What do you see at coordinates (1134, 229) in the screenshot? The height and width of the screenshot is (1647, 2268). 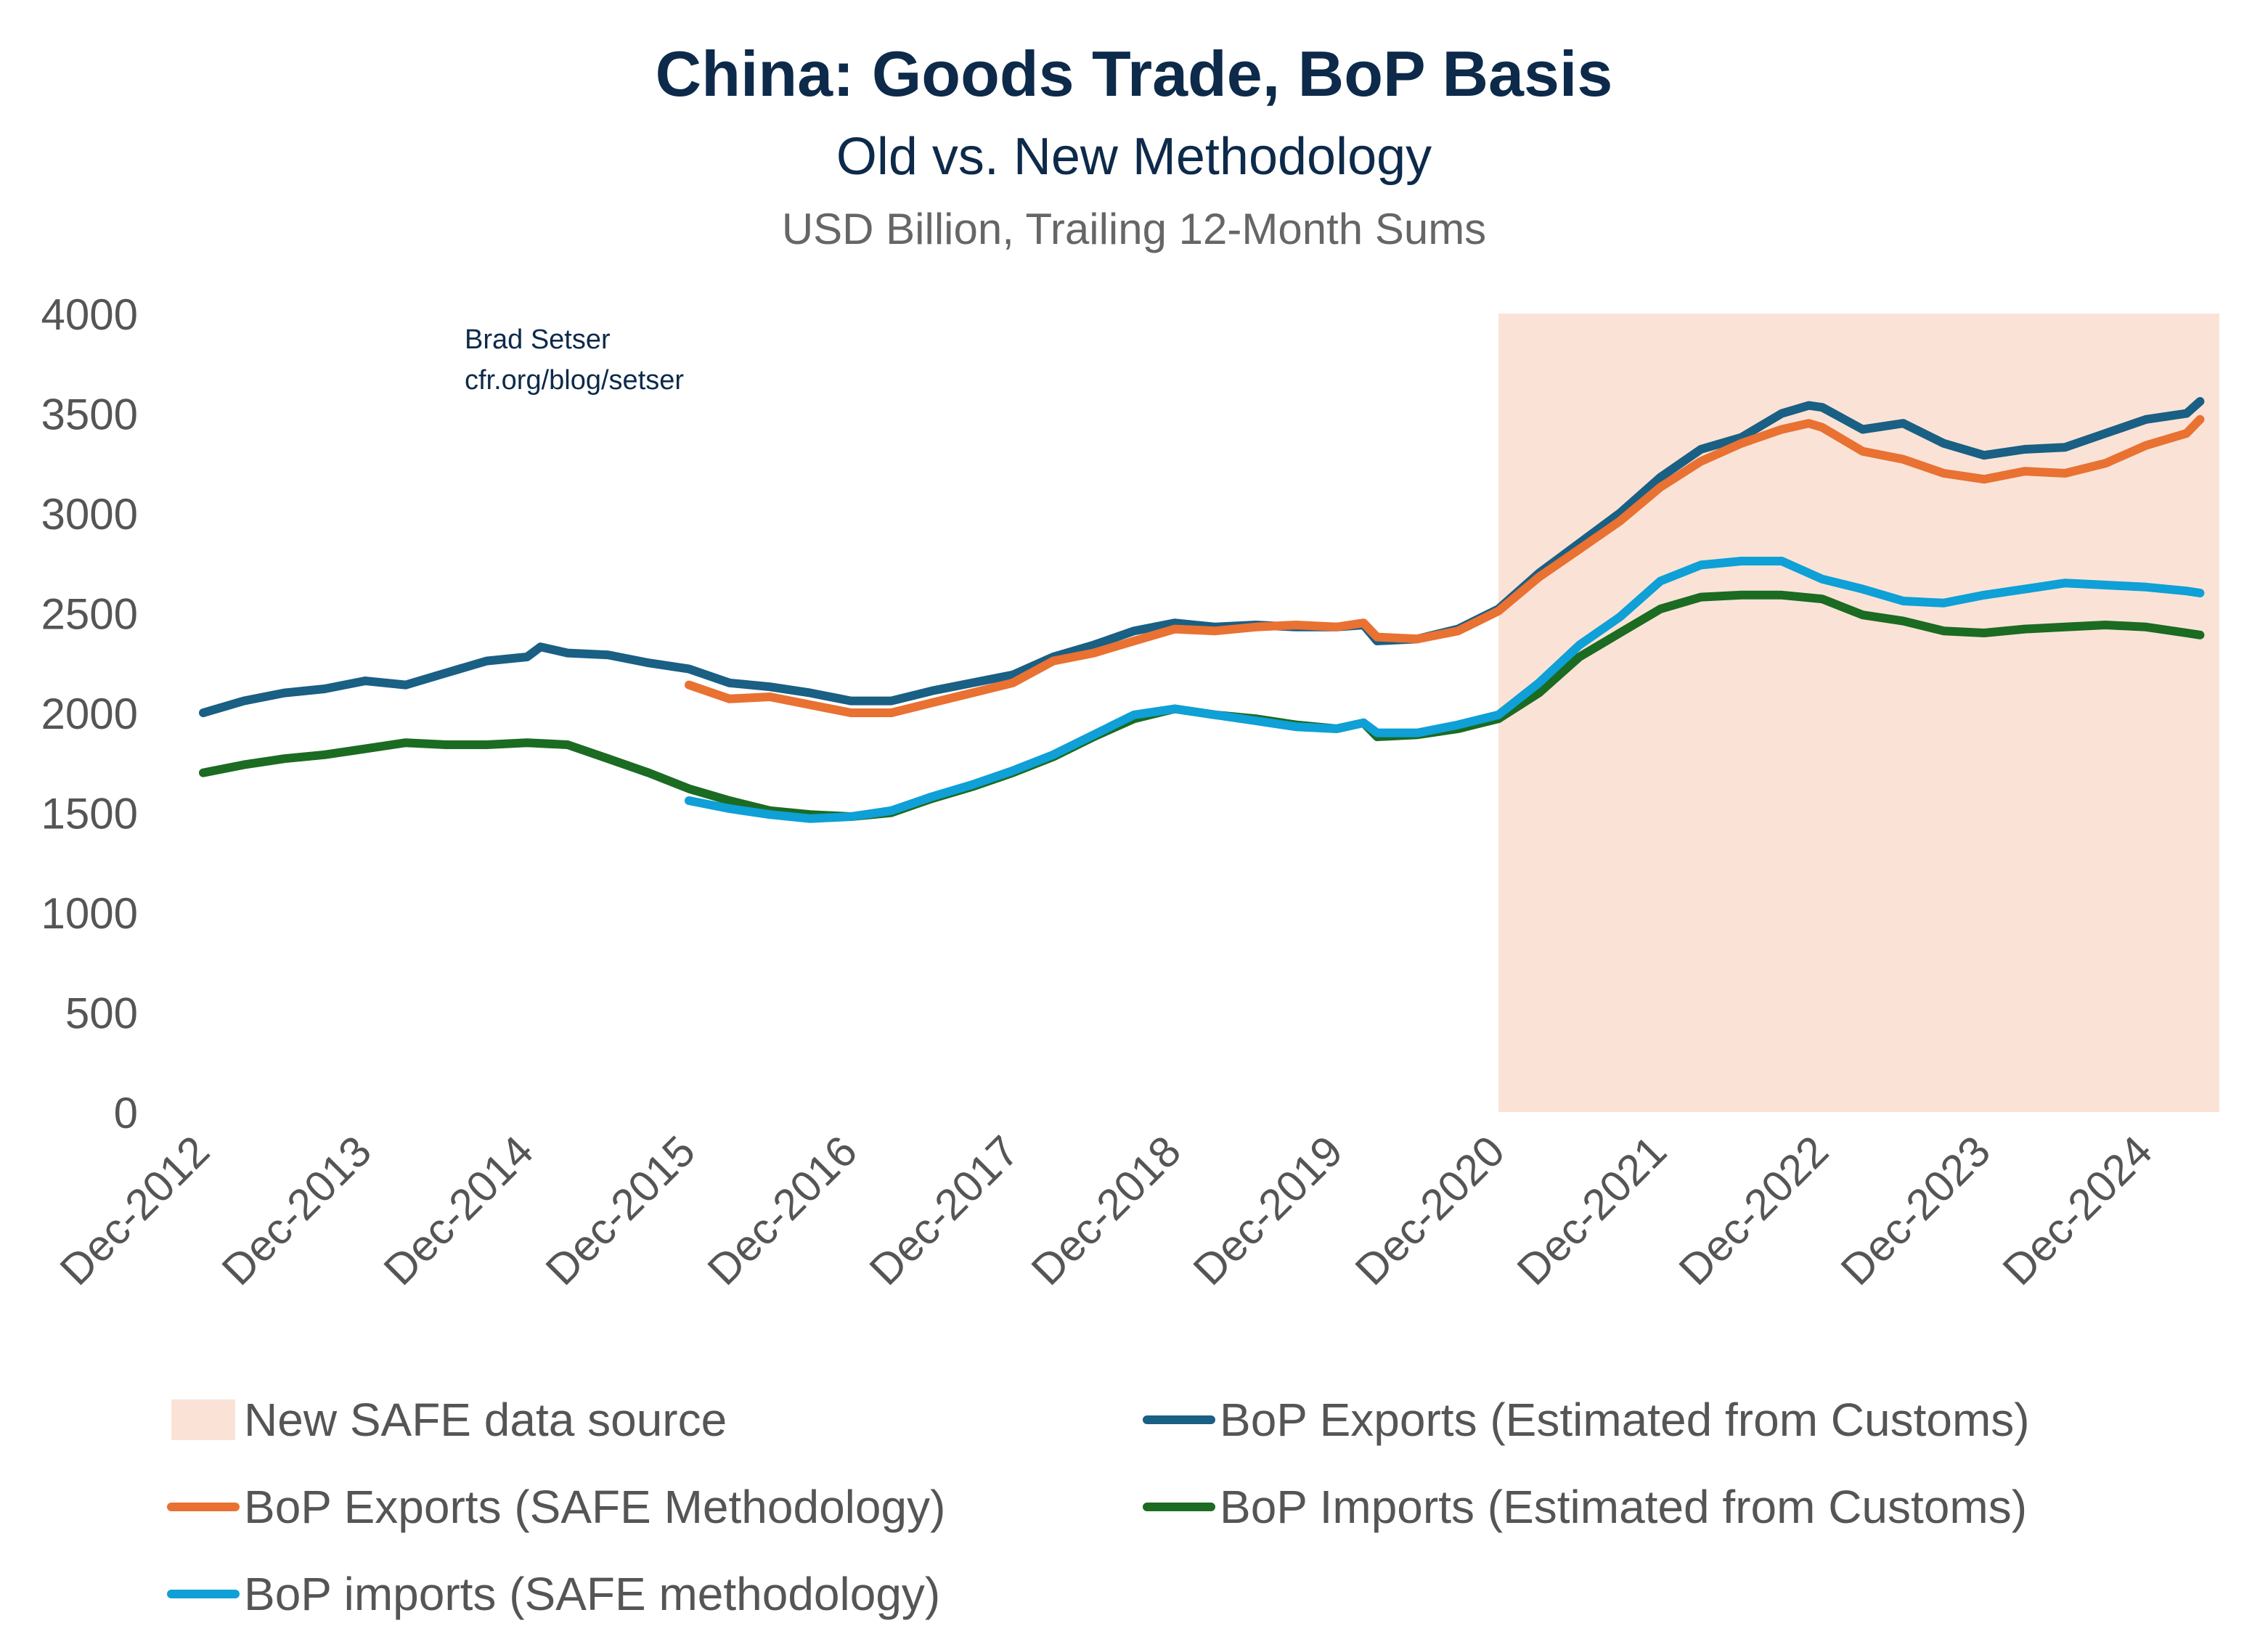 I see `chart-units: USD Billion, Trailing 12-Month Sums` at bounding box center [1134, 229].